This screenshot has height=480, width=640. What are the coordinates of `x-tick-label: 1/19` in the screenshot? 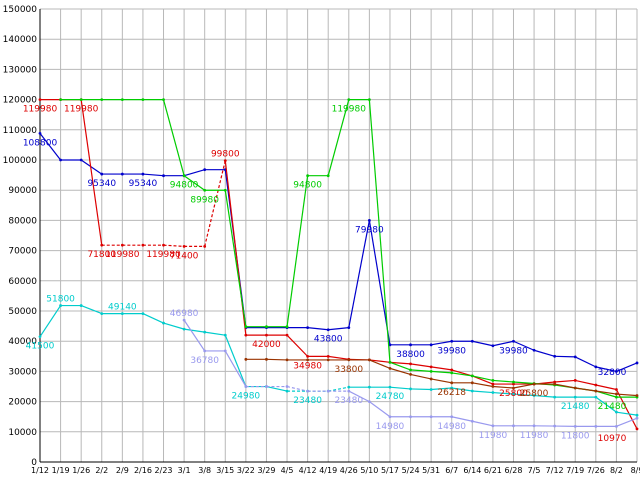 It's located at (61, 470).